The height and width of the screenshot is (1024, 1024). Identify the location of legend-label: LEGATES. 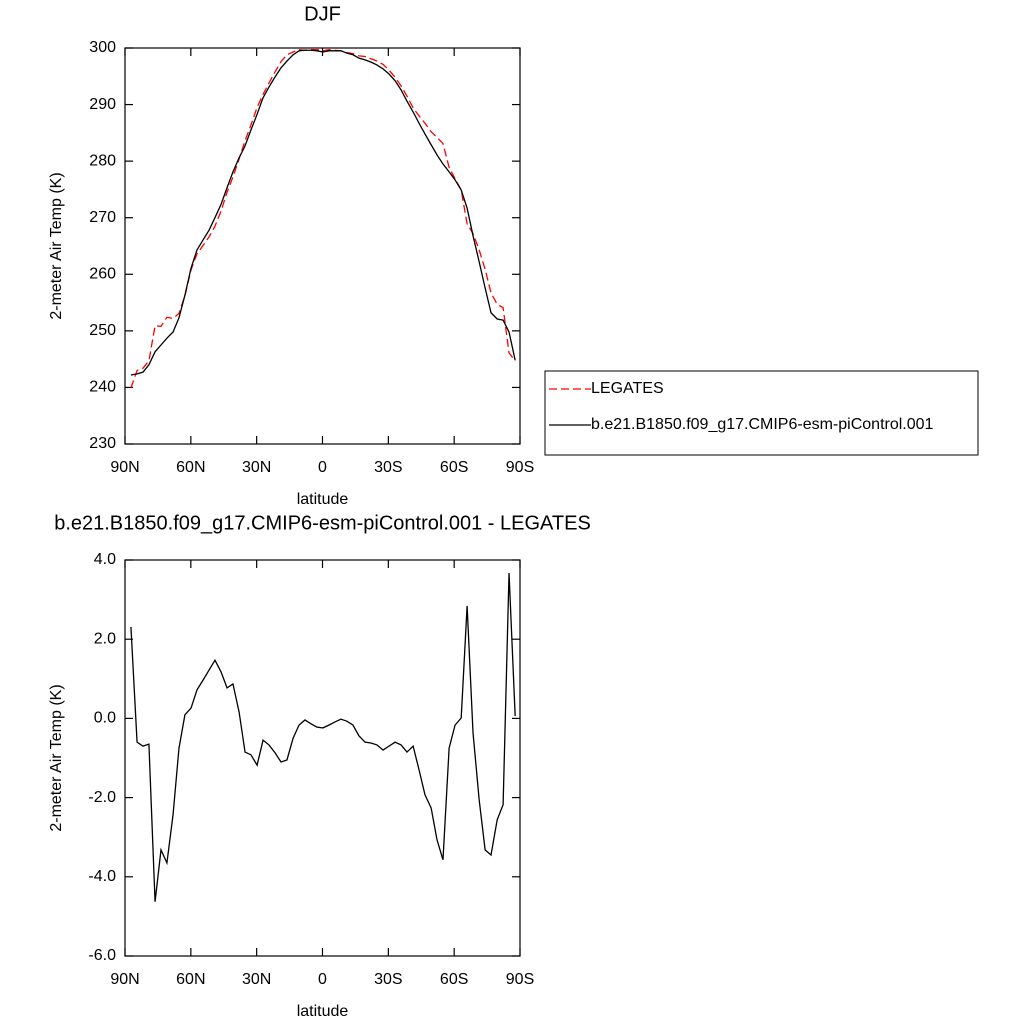
(627, 388).